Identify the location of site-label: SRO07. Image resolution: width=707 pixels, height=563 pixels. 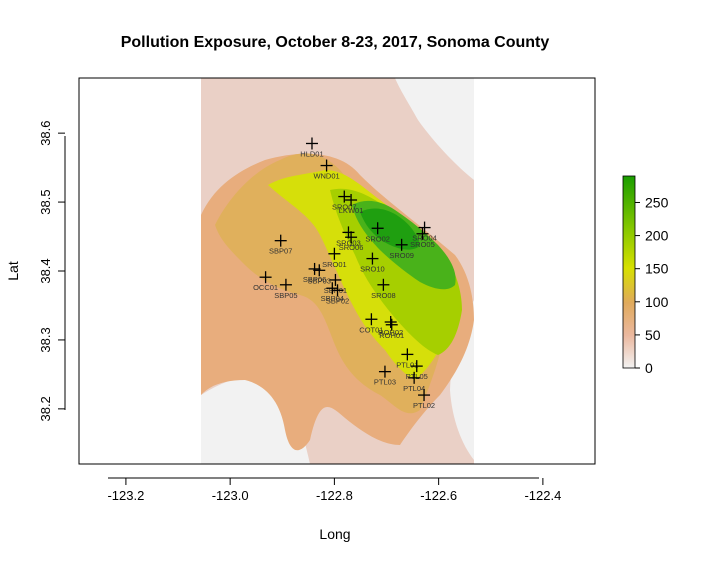
(344, 207).